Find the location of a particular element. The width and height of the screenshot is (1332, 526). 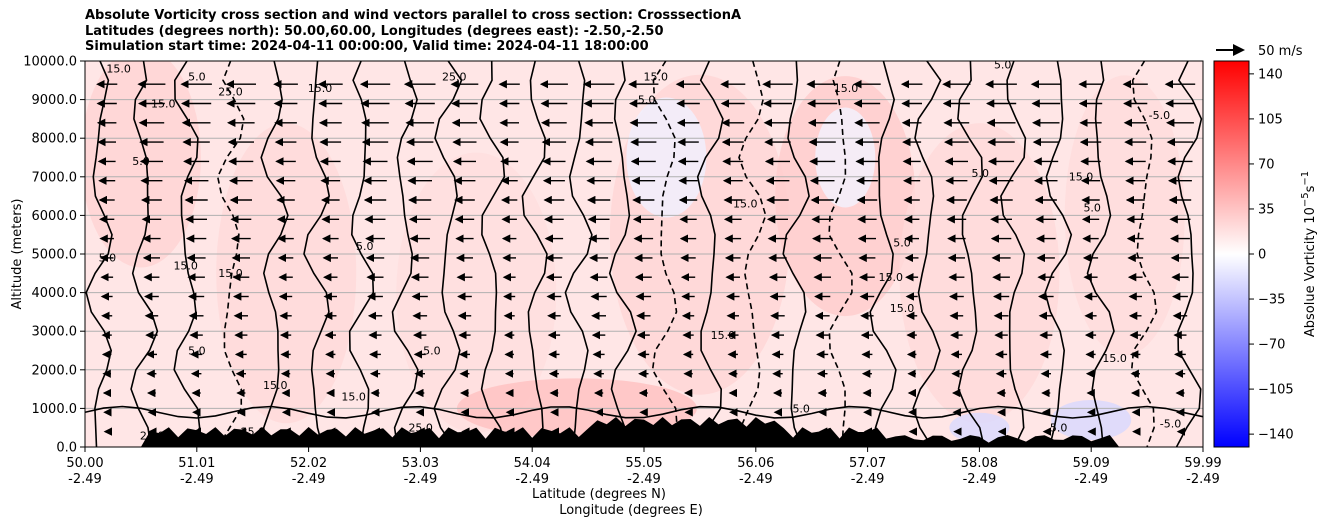

y-tick-label: 0.0 is located at coordinates (66, 448).